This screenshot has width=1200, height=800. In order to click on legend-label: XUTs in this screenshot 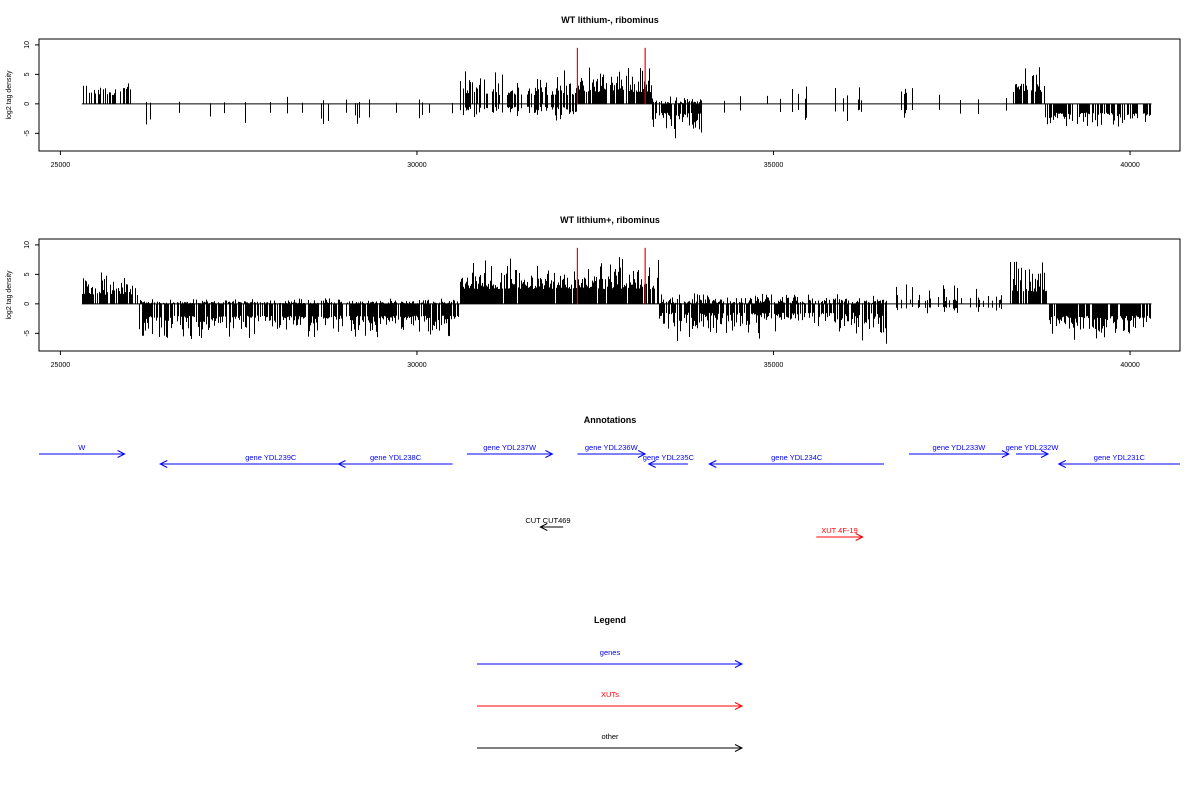, I will do `click(610, 694)`.